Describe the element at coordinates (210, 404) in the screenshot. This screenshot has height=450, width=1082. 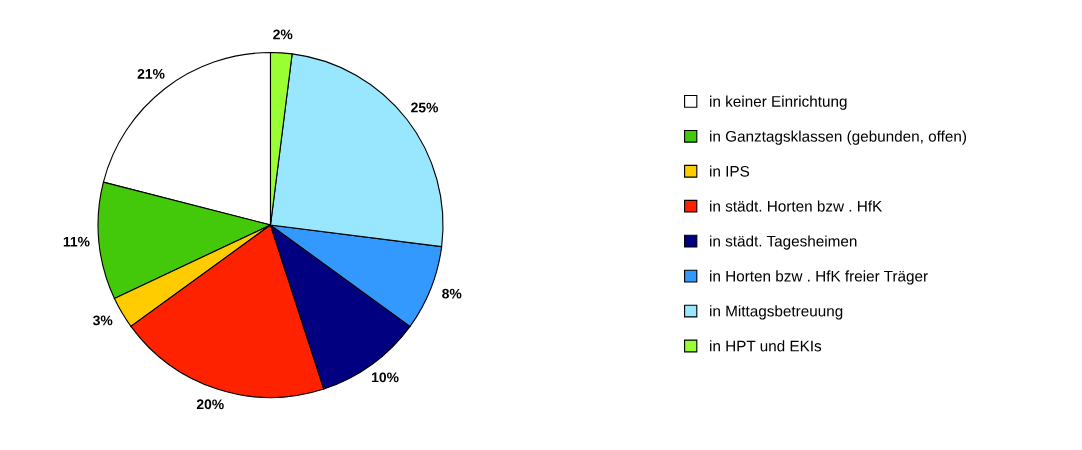
I see `data-label: 20%` at that location.